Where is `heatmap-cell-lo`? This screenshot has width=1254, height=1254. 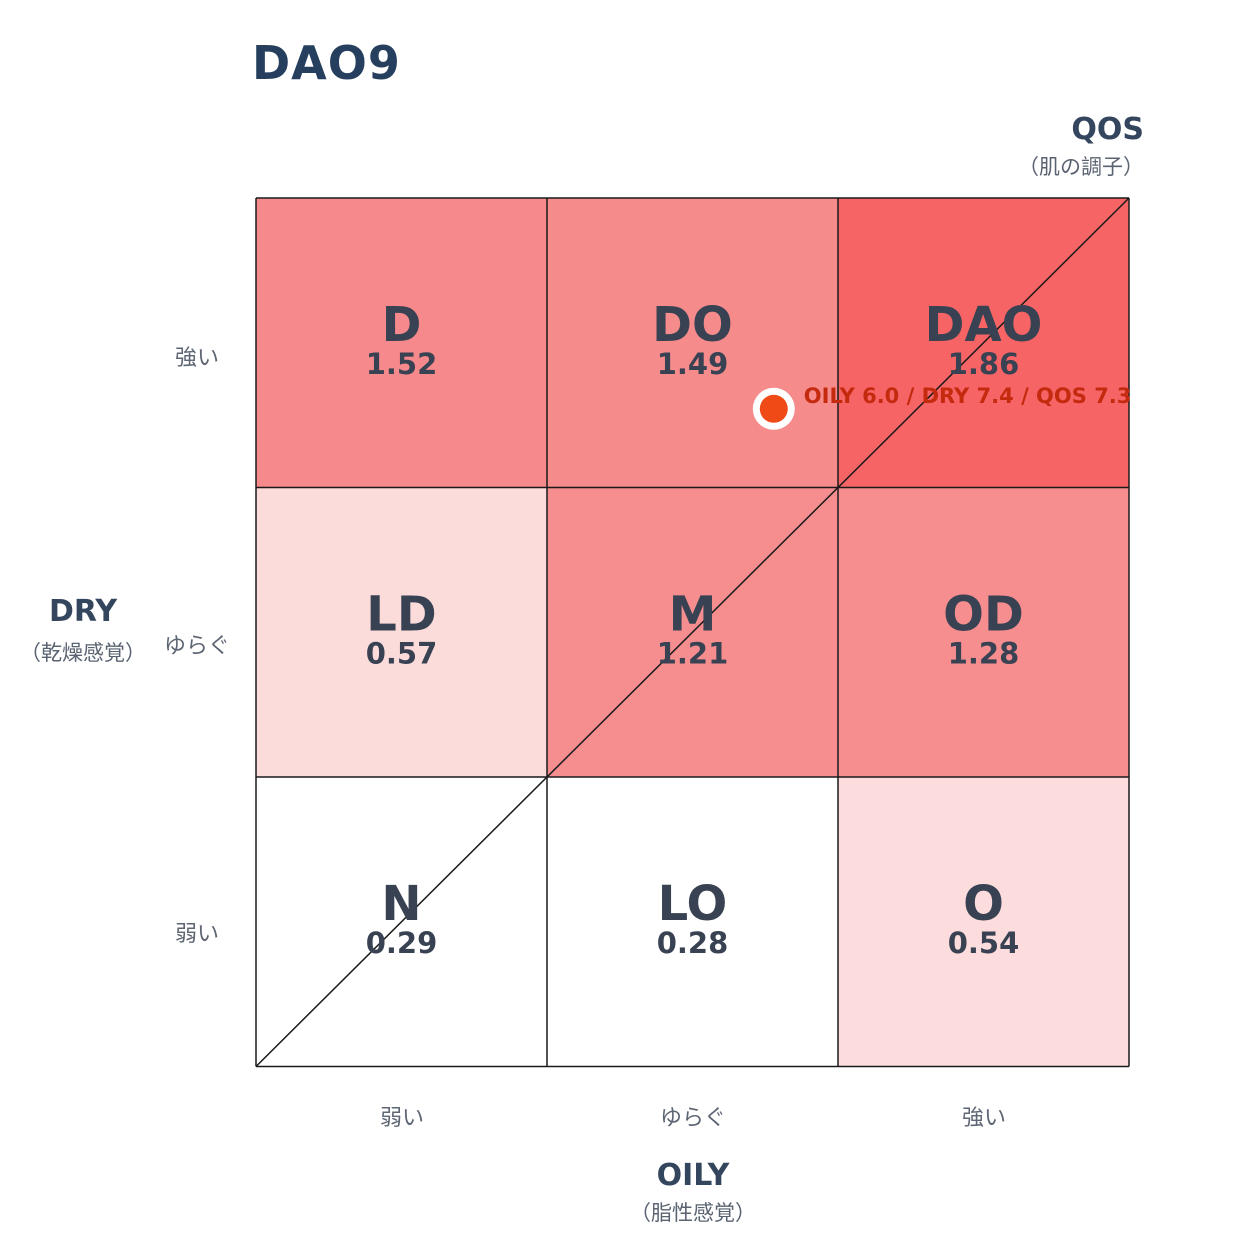
heatmap-cell-lo is located at coordinates (692, 922).